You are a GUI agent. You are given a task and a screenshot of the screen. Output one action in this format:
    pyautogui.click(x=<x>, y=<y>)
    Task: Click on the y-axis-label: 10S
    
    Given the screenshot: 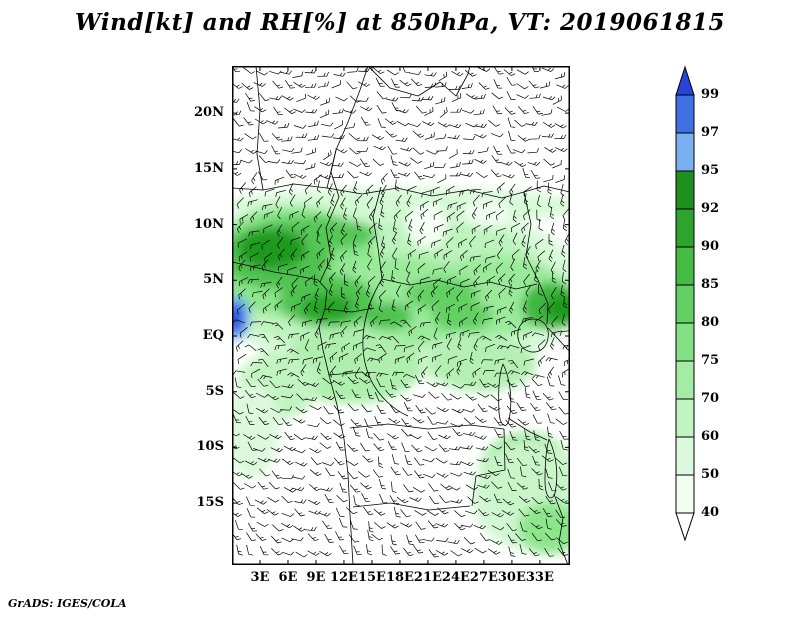 What is the action you would take?
    pyautogui.click(x=210, y=447)
    